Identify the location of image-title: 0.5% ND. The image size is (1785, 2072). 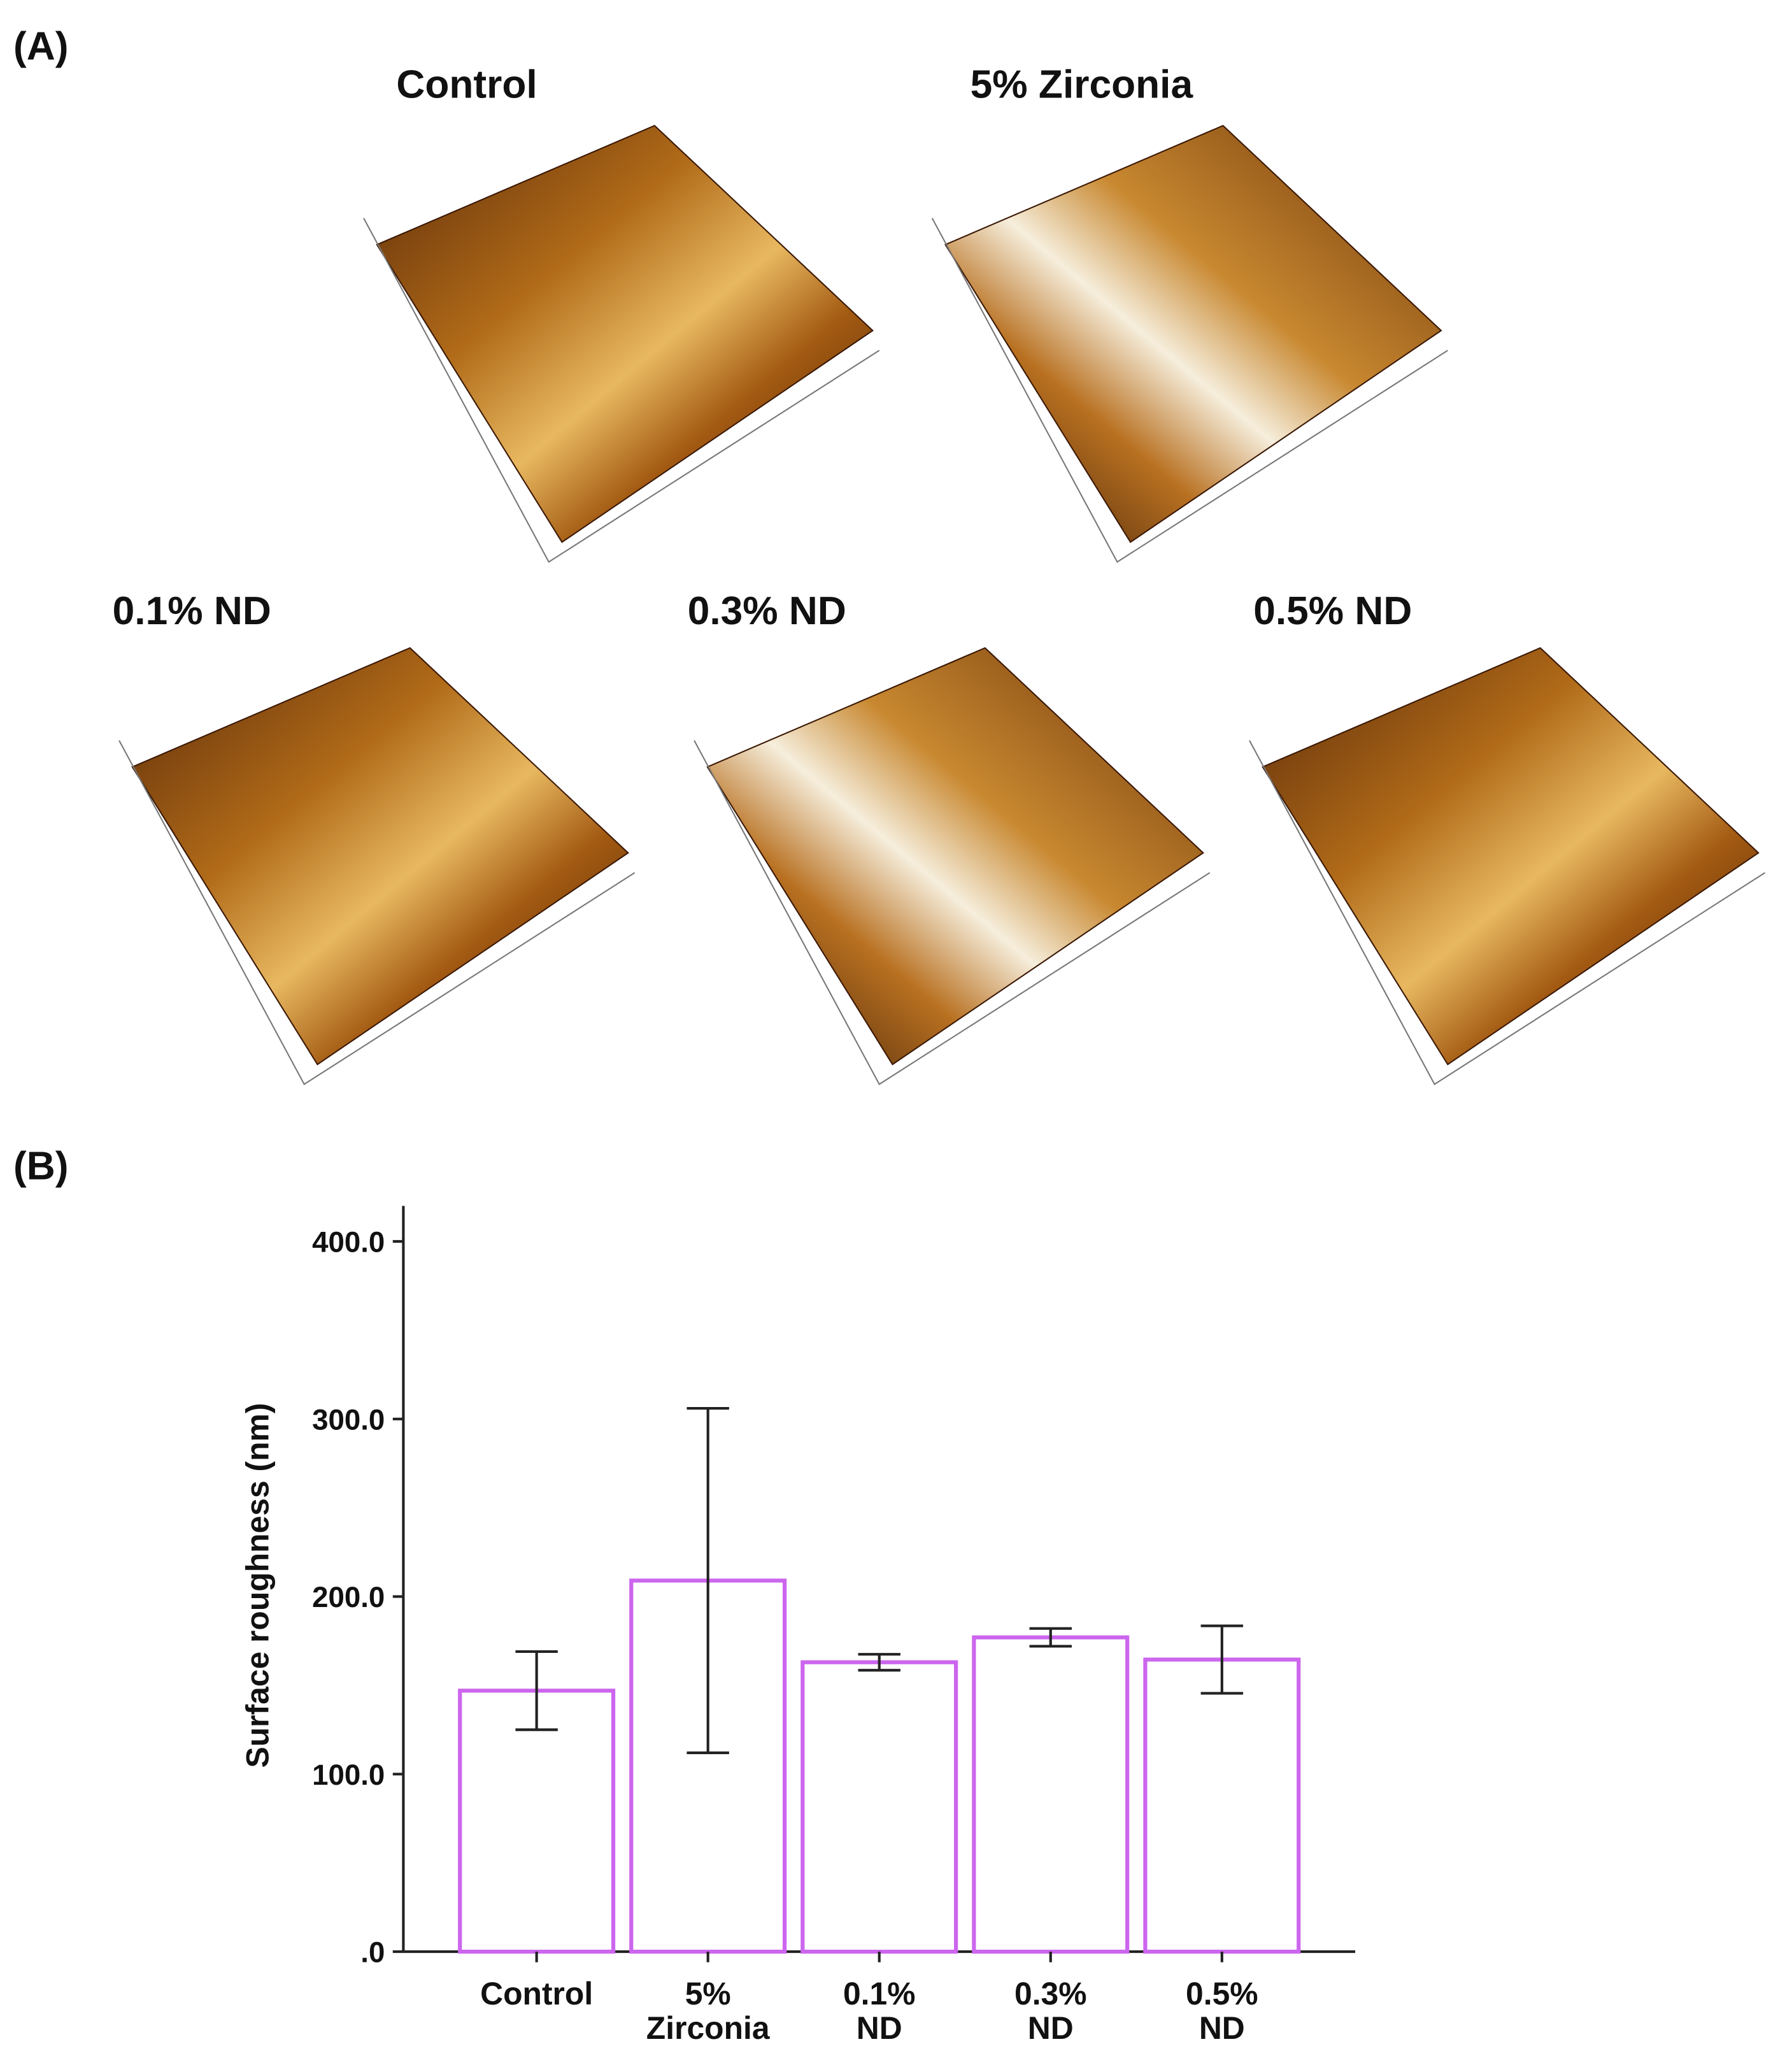
(1332, 611).